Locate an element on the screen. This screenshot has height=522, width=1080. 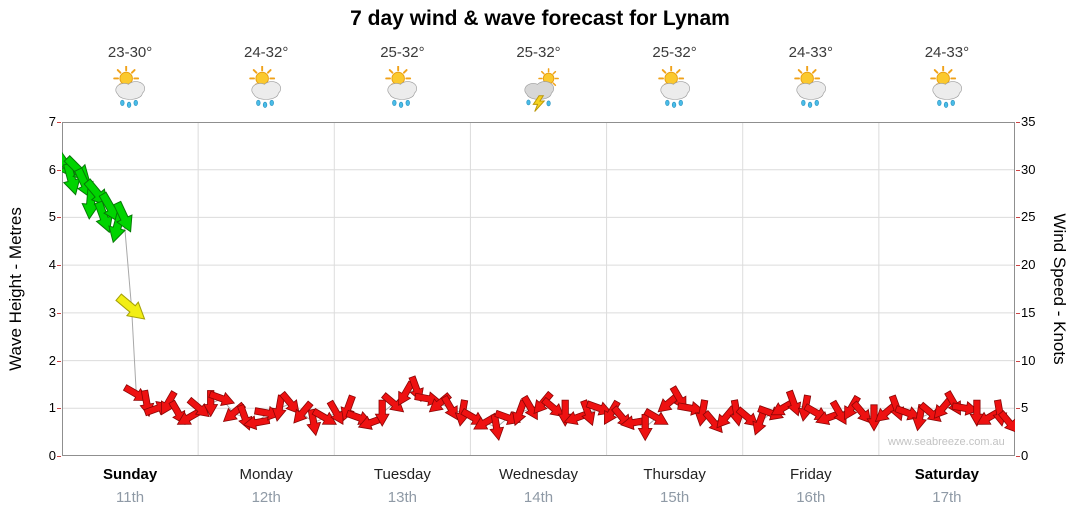
day-date: 14th is located at coordinates (538, 497).